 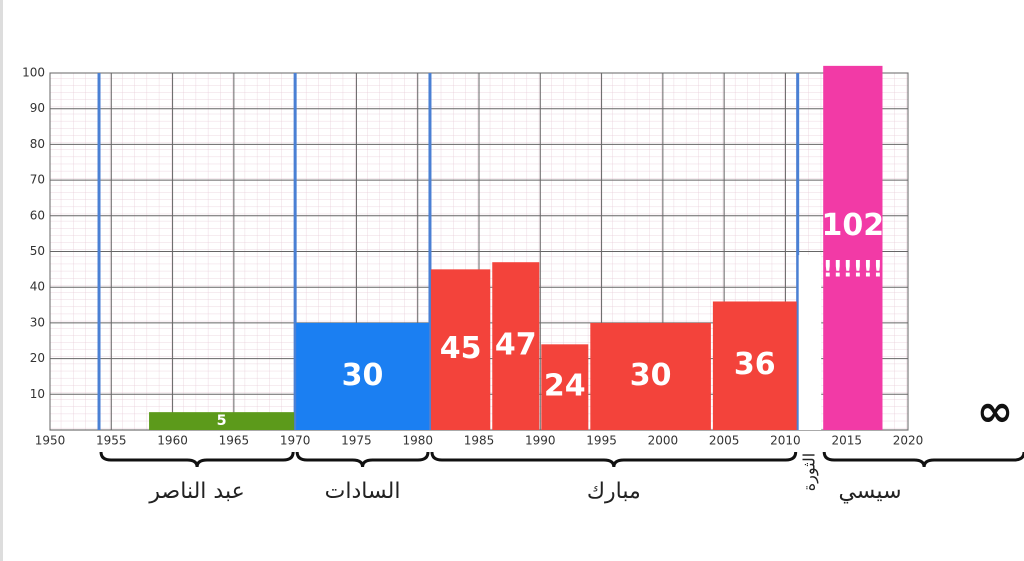 What do you see at coordinates (37, 144) in the screenshot?
I see `y-tick-label: 80` at bounding box center [37, 144].